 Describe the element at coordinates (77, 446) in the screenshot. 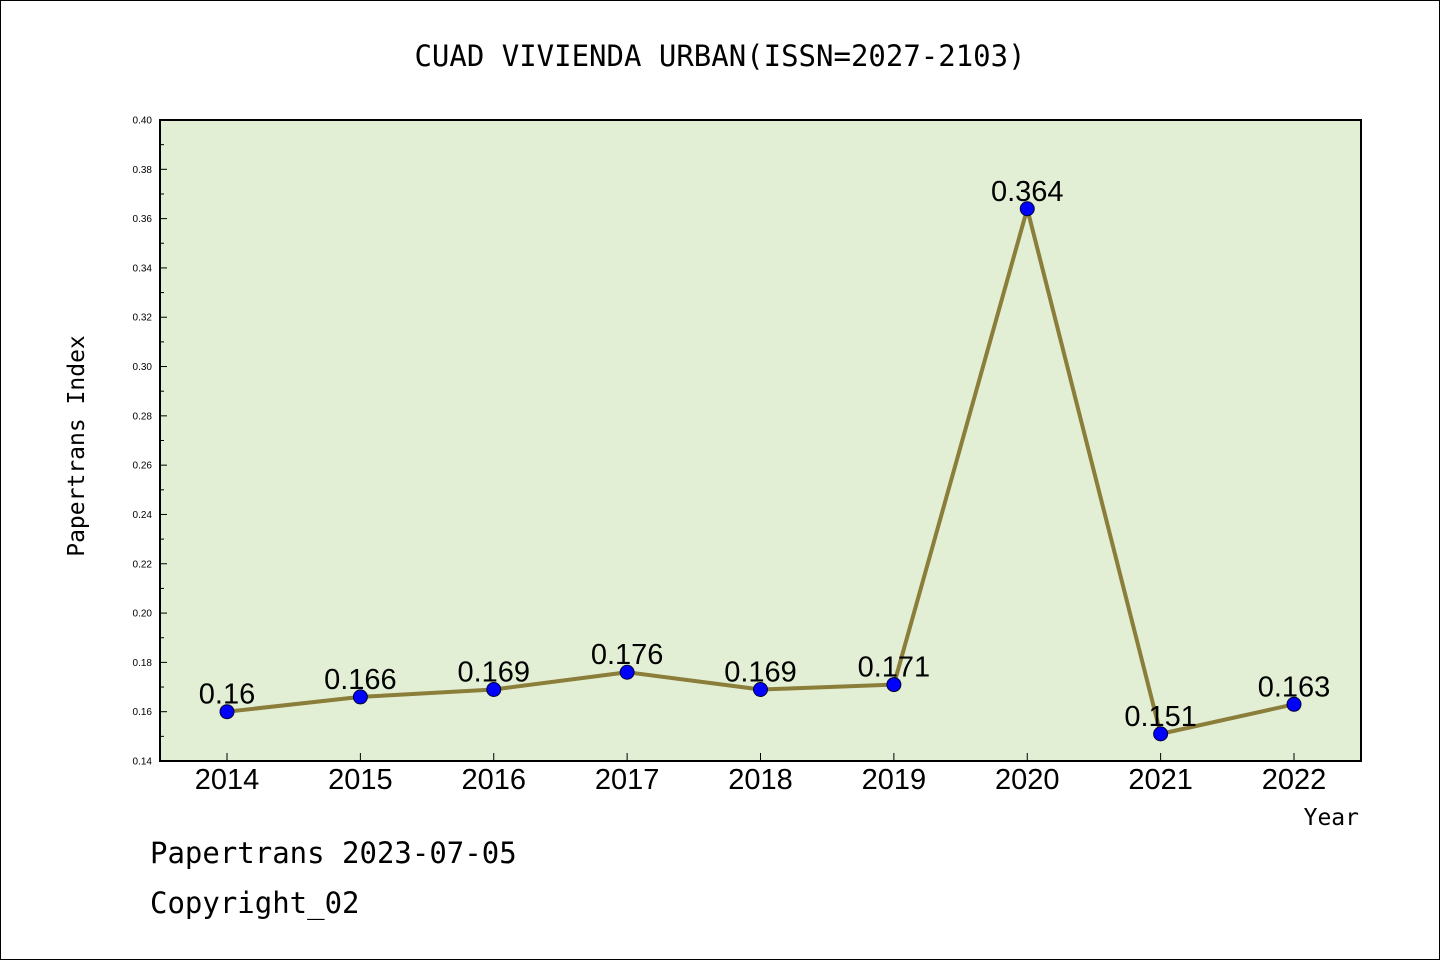

I see `y-axis-title: Papertrans Index` at that location.